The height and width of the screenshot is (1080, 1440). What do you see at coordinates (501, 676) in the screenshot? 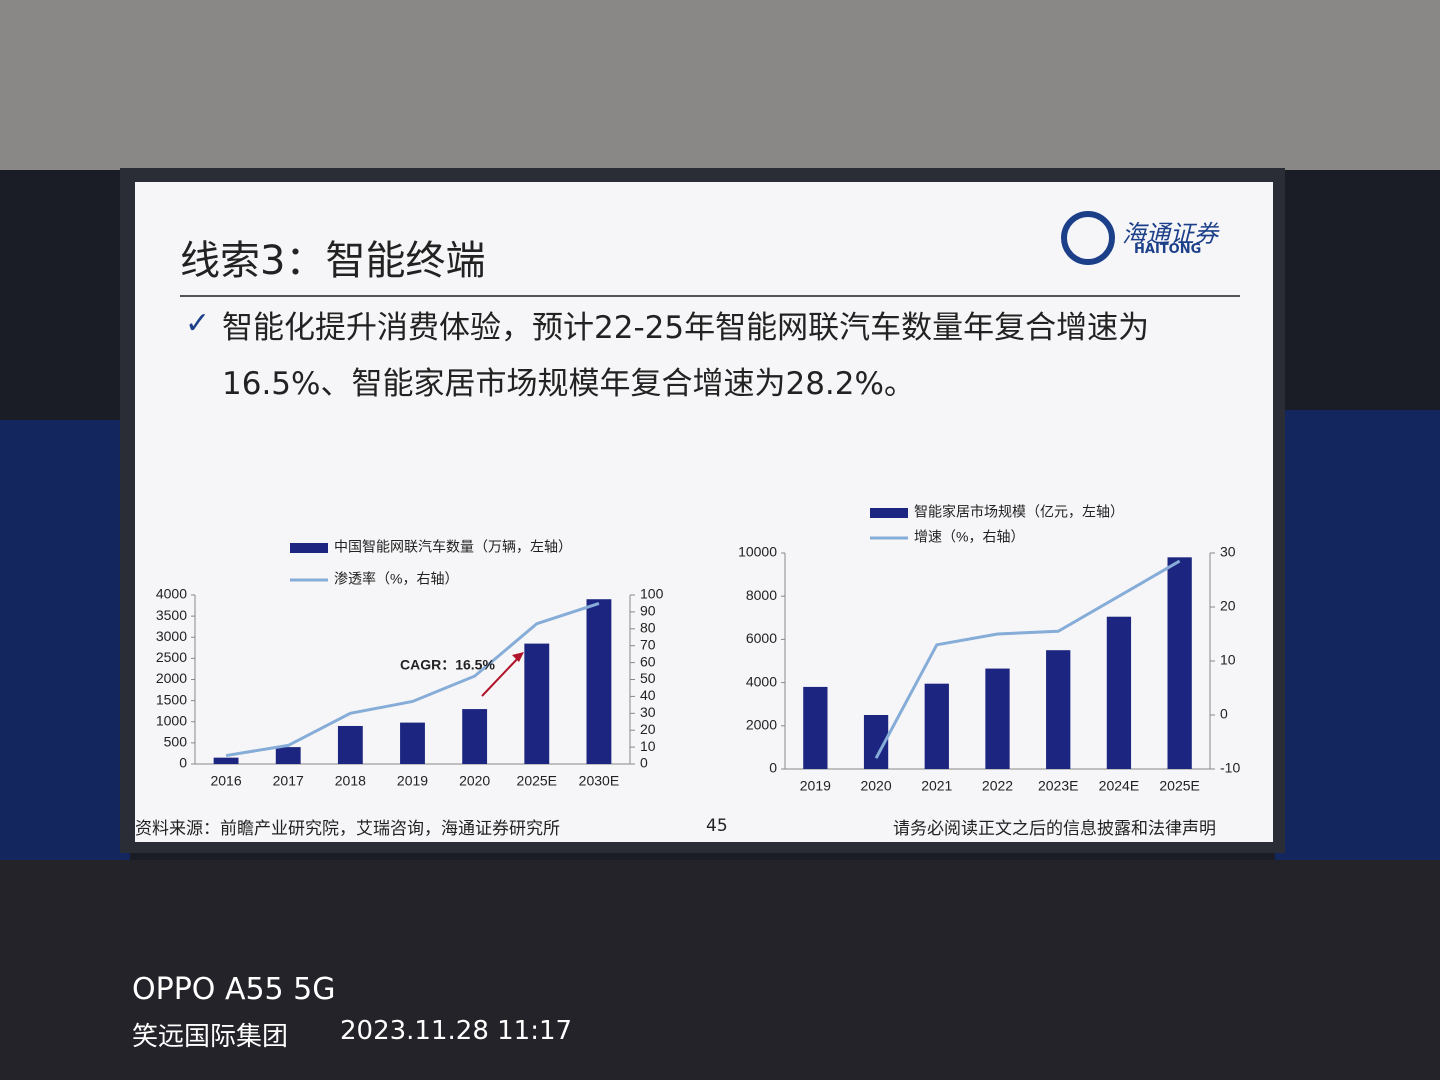
I see `annotation-arrow` at bounding box center [501, 676].